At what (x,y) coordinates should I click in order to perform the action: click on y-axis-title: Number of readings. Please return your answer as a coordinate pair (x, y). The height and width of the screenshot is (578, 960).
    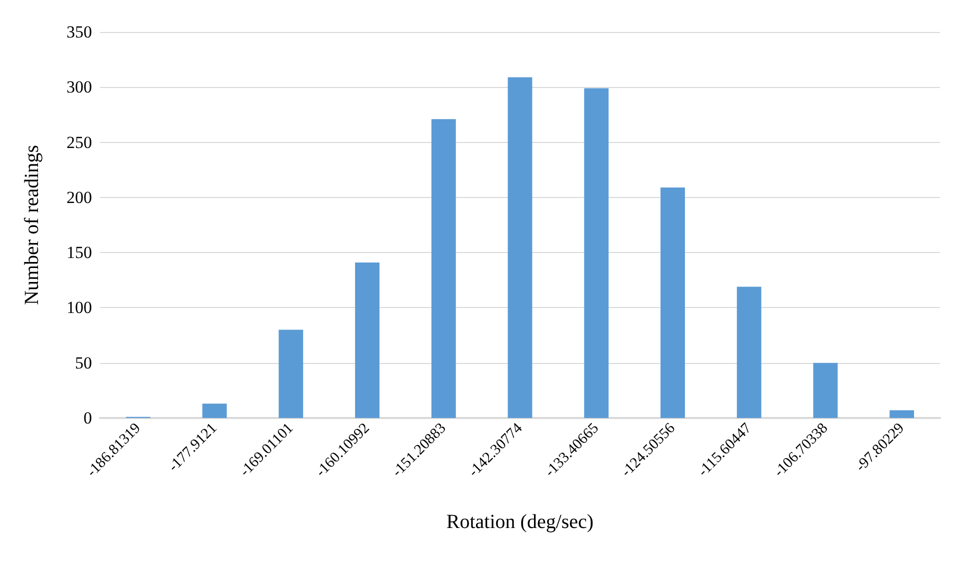
    Looking at the image, I should click on (32, 224).